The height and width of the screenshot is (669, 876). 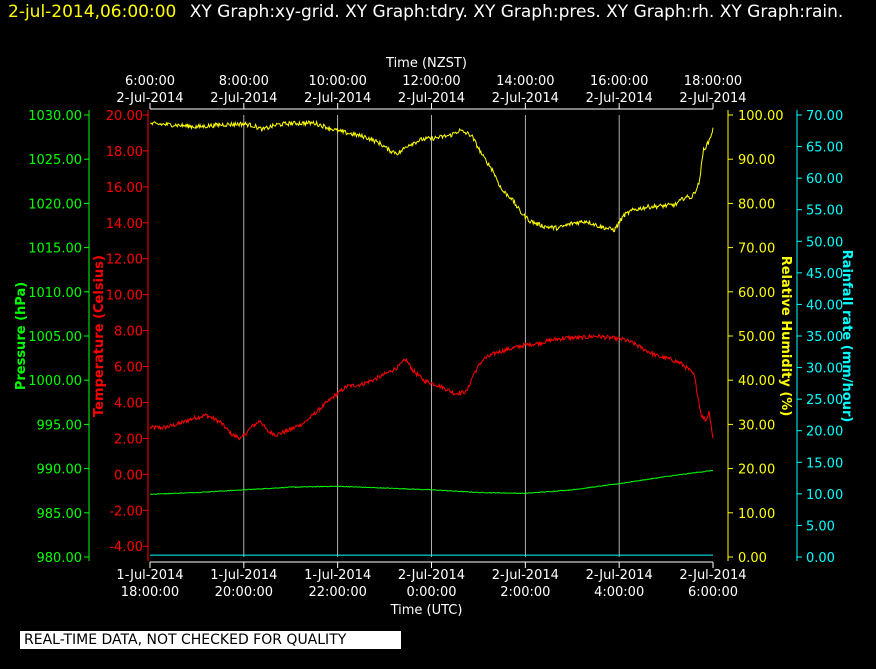 I want to click on humidity-axis-title: Relative Humidity (%), so click(x=785, y=336).